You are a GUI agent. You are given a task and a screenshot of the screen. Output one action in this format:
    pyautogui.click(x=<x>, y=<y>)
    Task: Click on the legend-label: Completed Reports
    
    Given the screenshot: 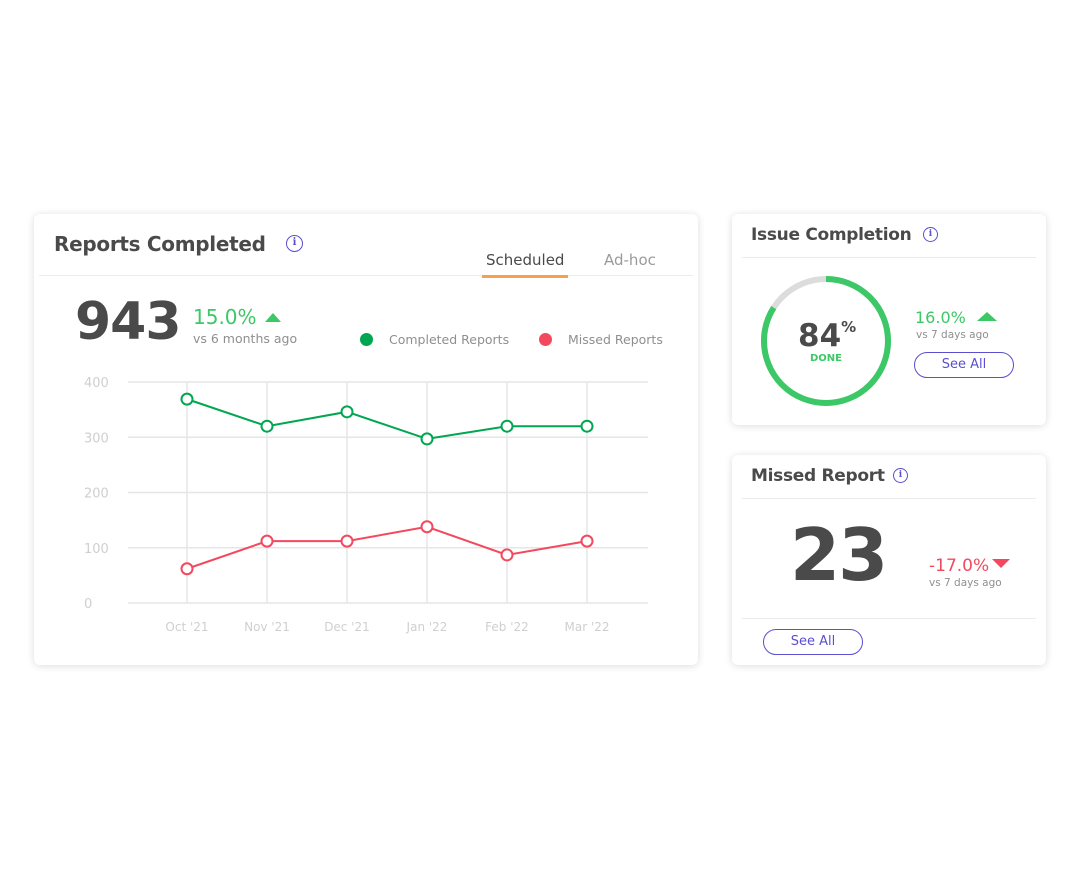 What is the action you would take?
    pyautogui.click(x=449, y=339)
    